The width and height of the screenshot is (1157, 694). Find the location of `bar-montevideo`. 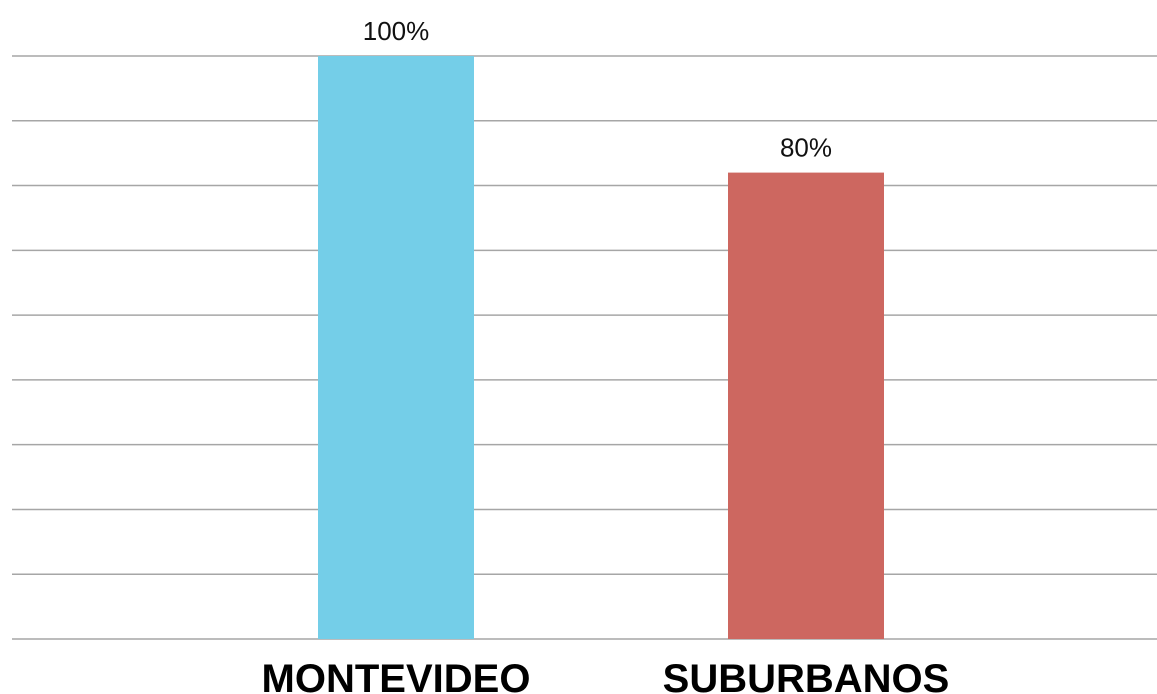

bar-montevideo is located at coordinates (396, 347).